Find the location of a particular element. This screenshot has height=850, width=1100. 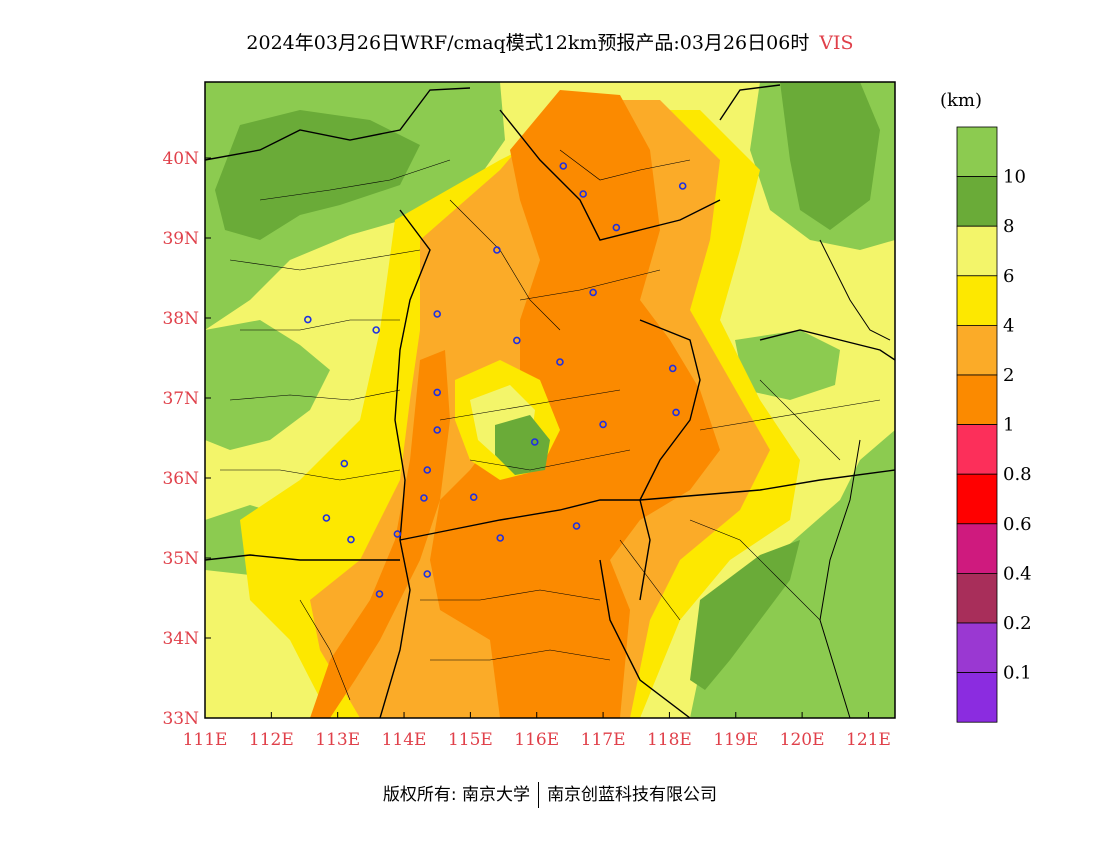

legend-label-1: 10 is located at coordinates (1014, 177).